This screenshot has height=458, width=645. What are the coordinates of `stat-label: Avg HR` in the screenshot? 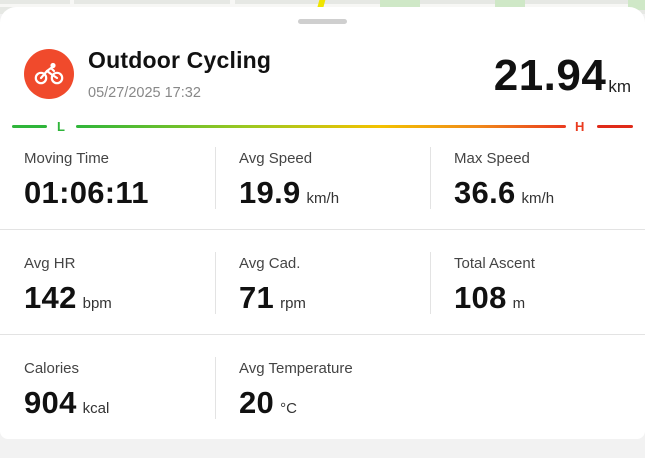 It's located at (50, 263).